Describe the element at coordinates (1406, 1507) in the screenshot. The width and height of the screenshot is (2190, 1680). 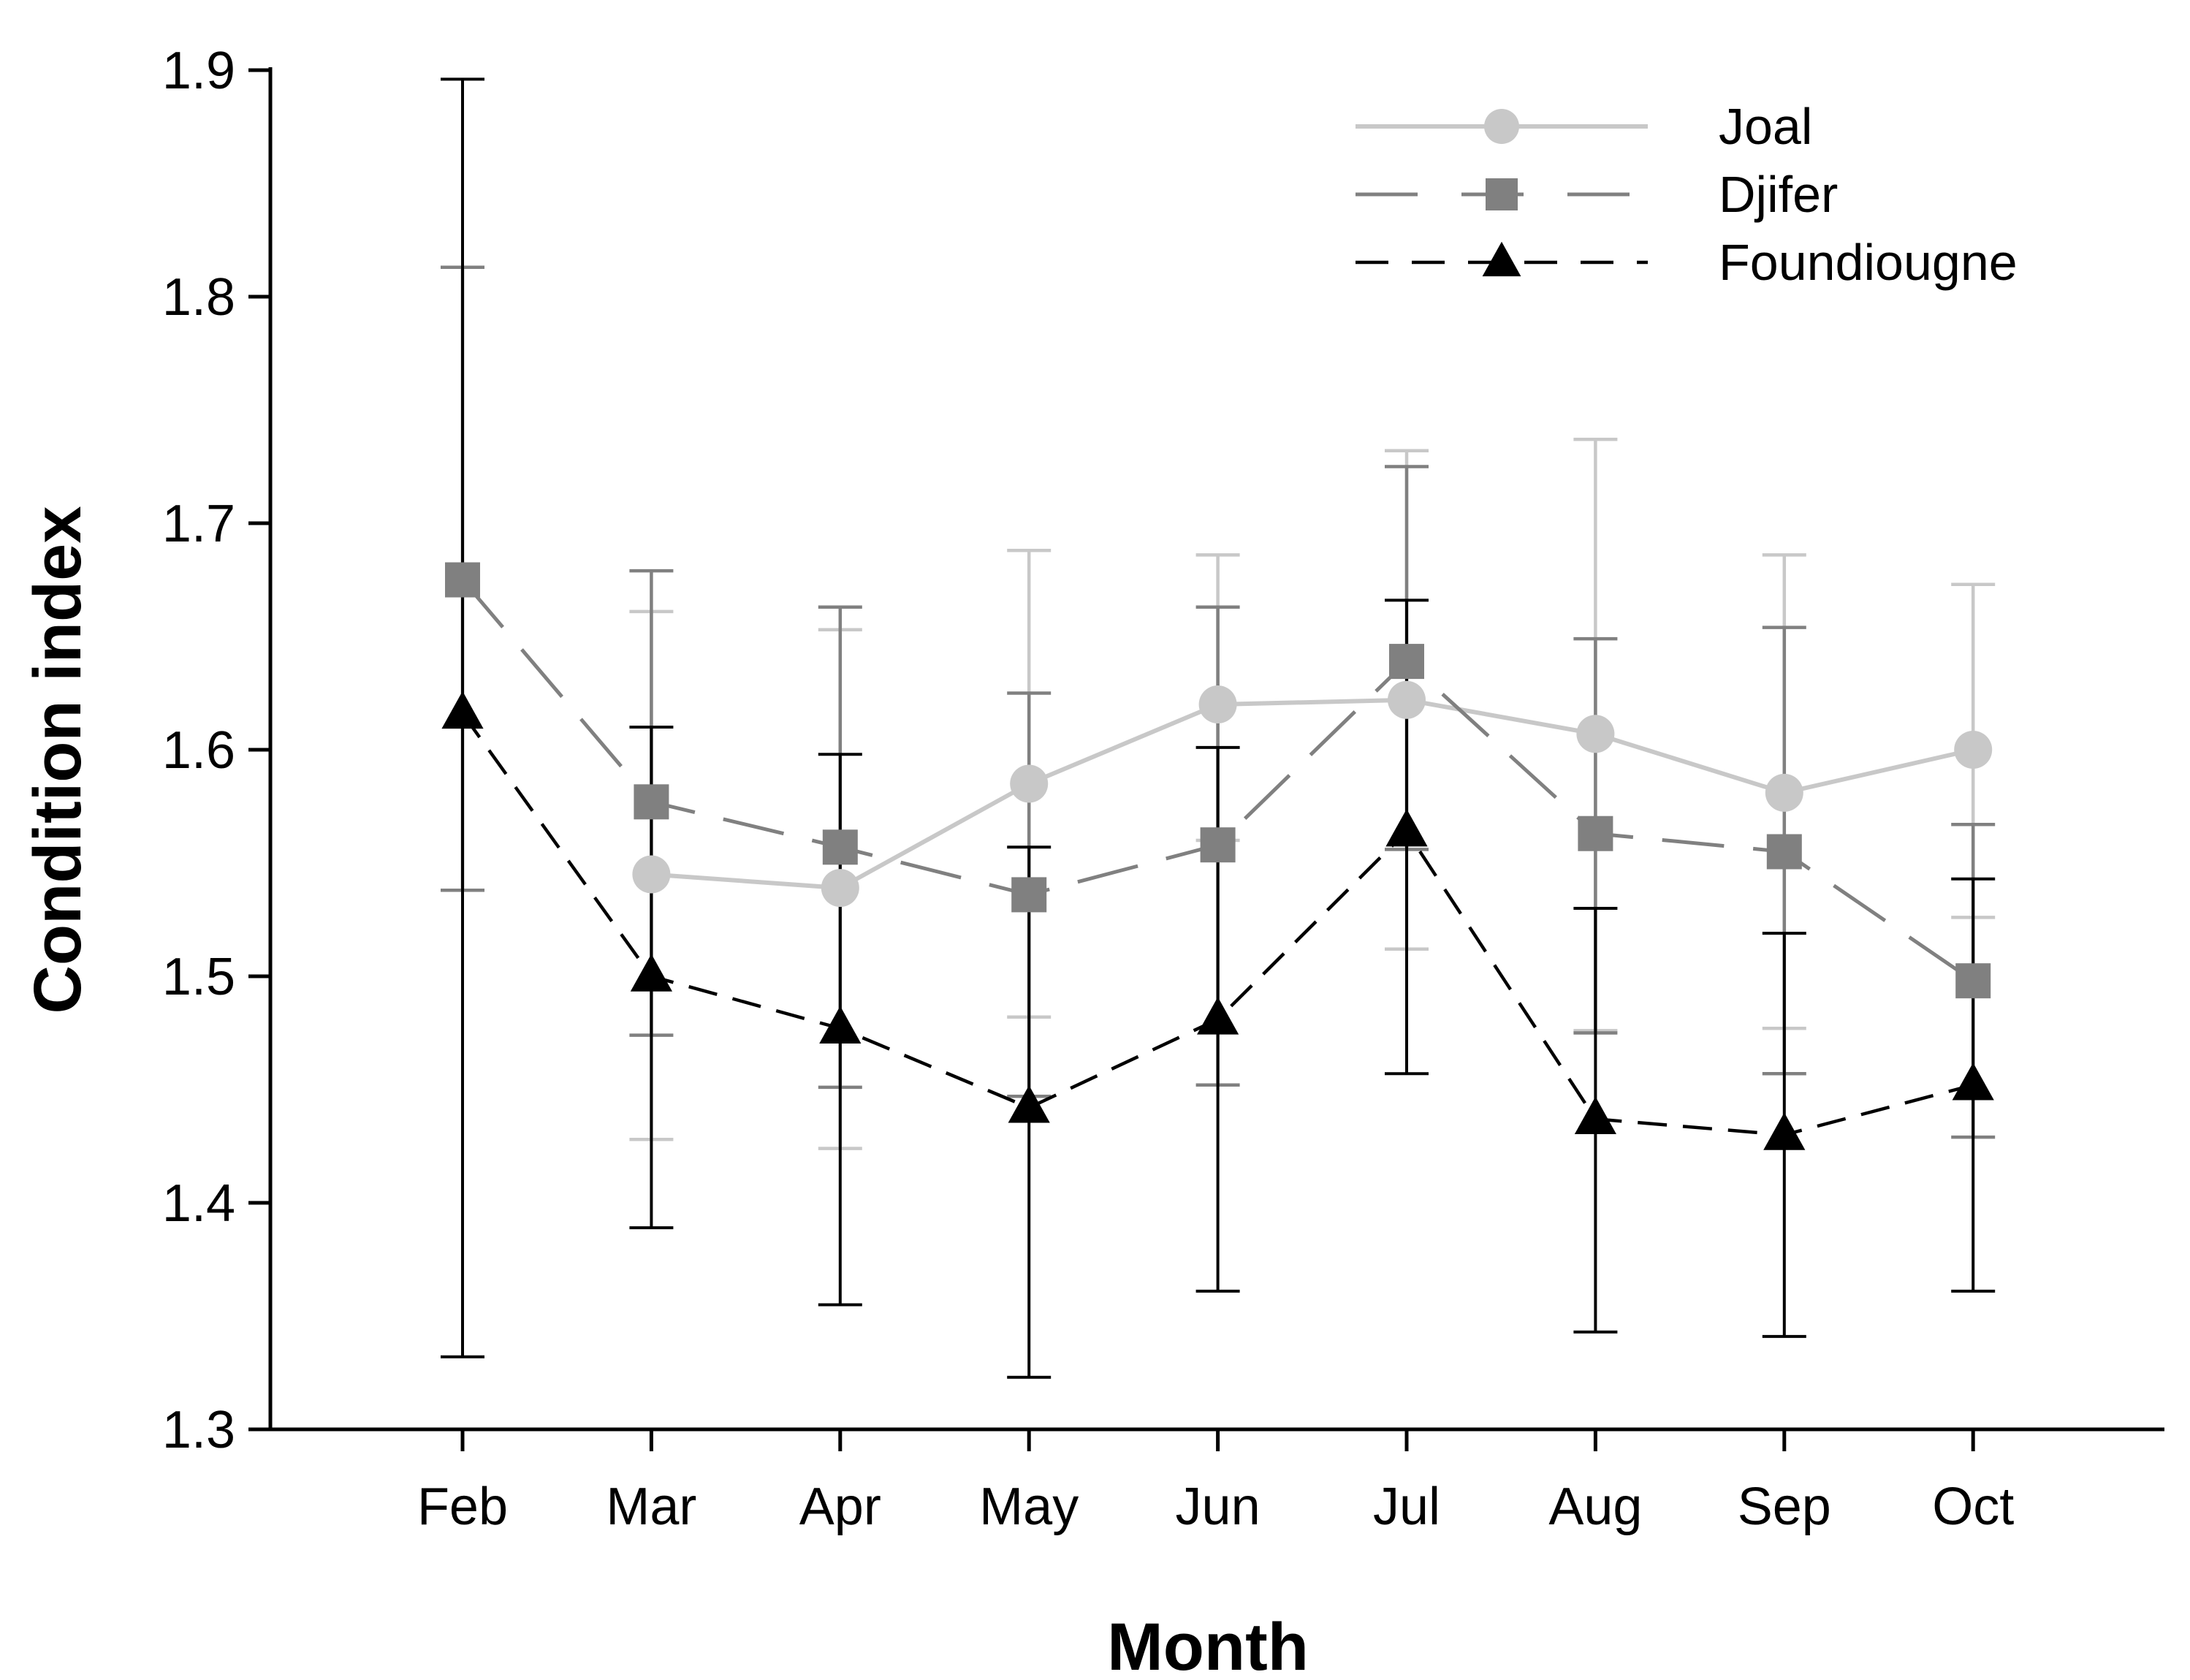
I see `x-tick-label-jul: Jul` at that location.